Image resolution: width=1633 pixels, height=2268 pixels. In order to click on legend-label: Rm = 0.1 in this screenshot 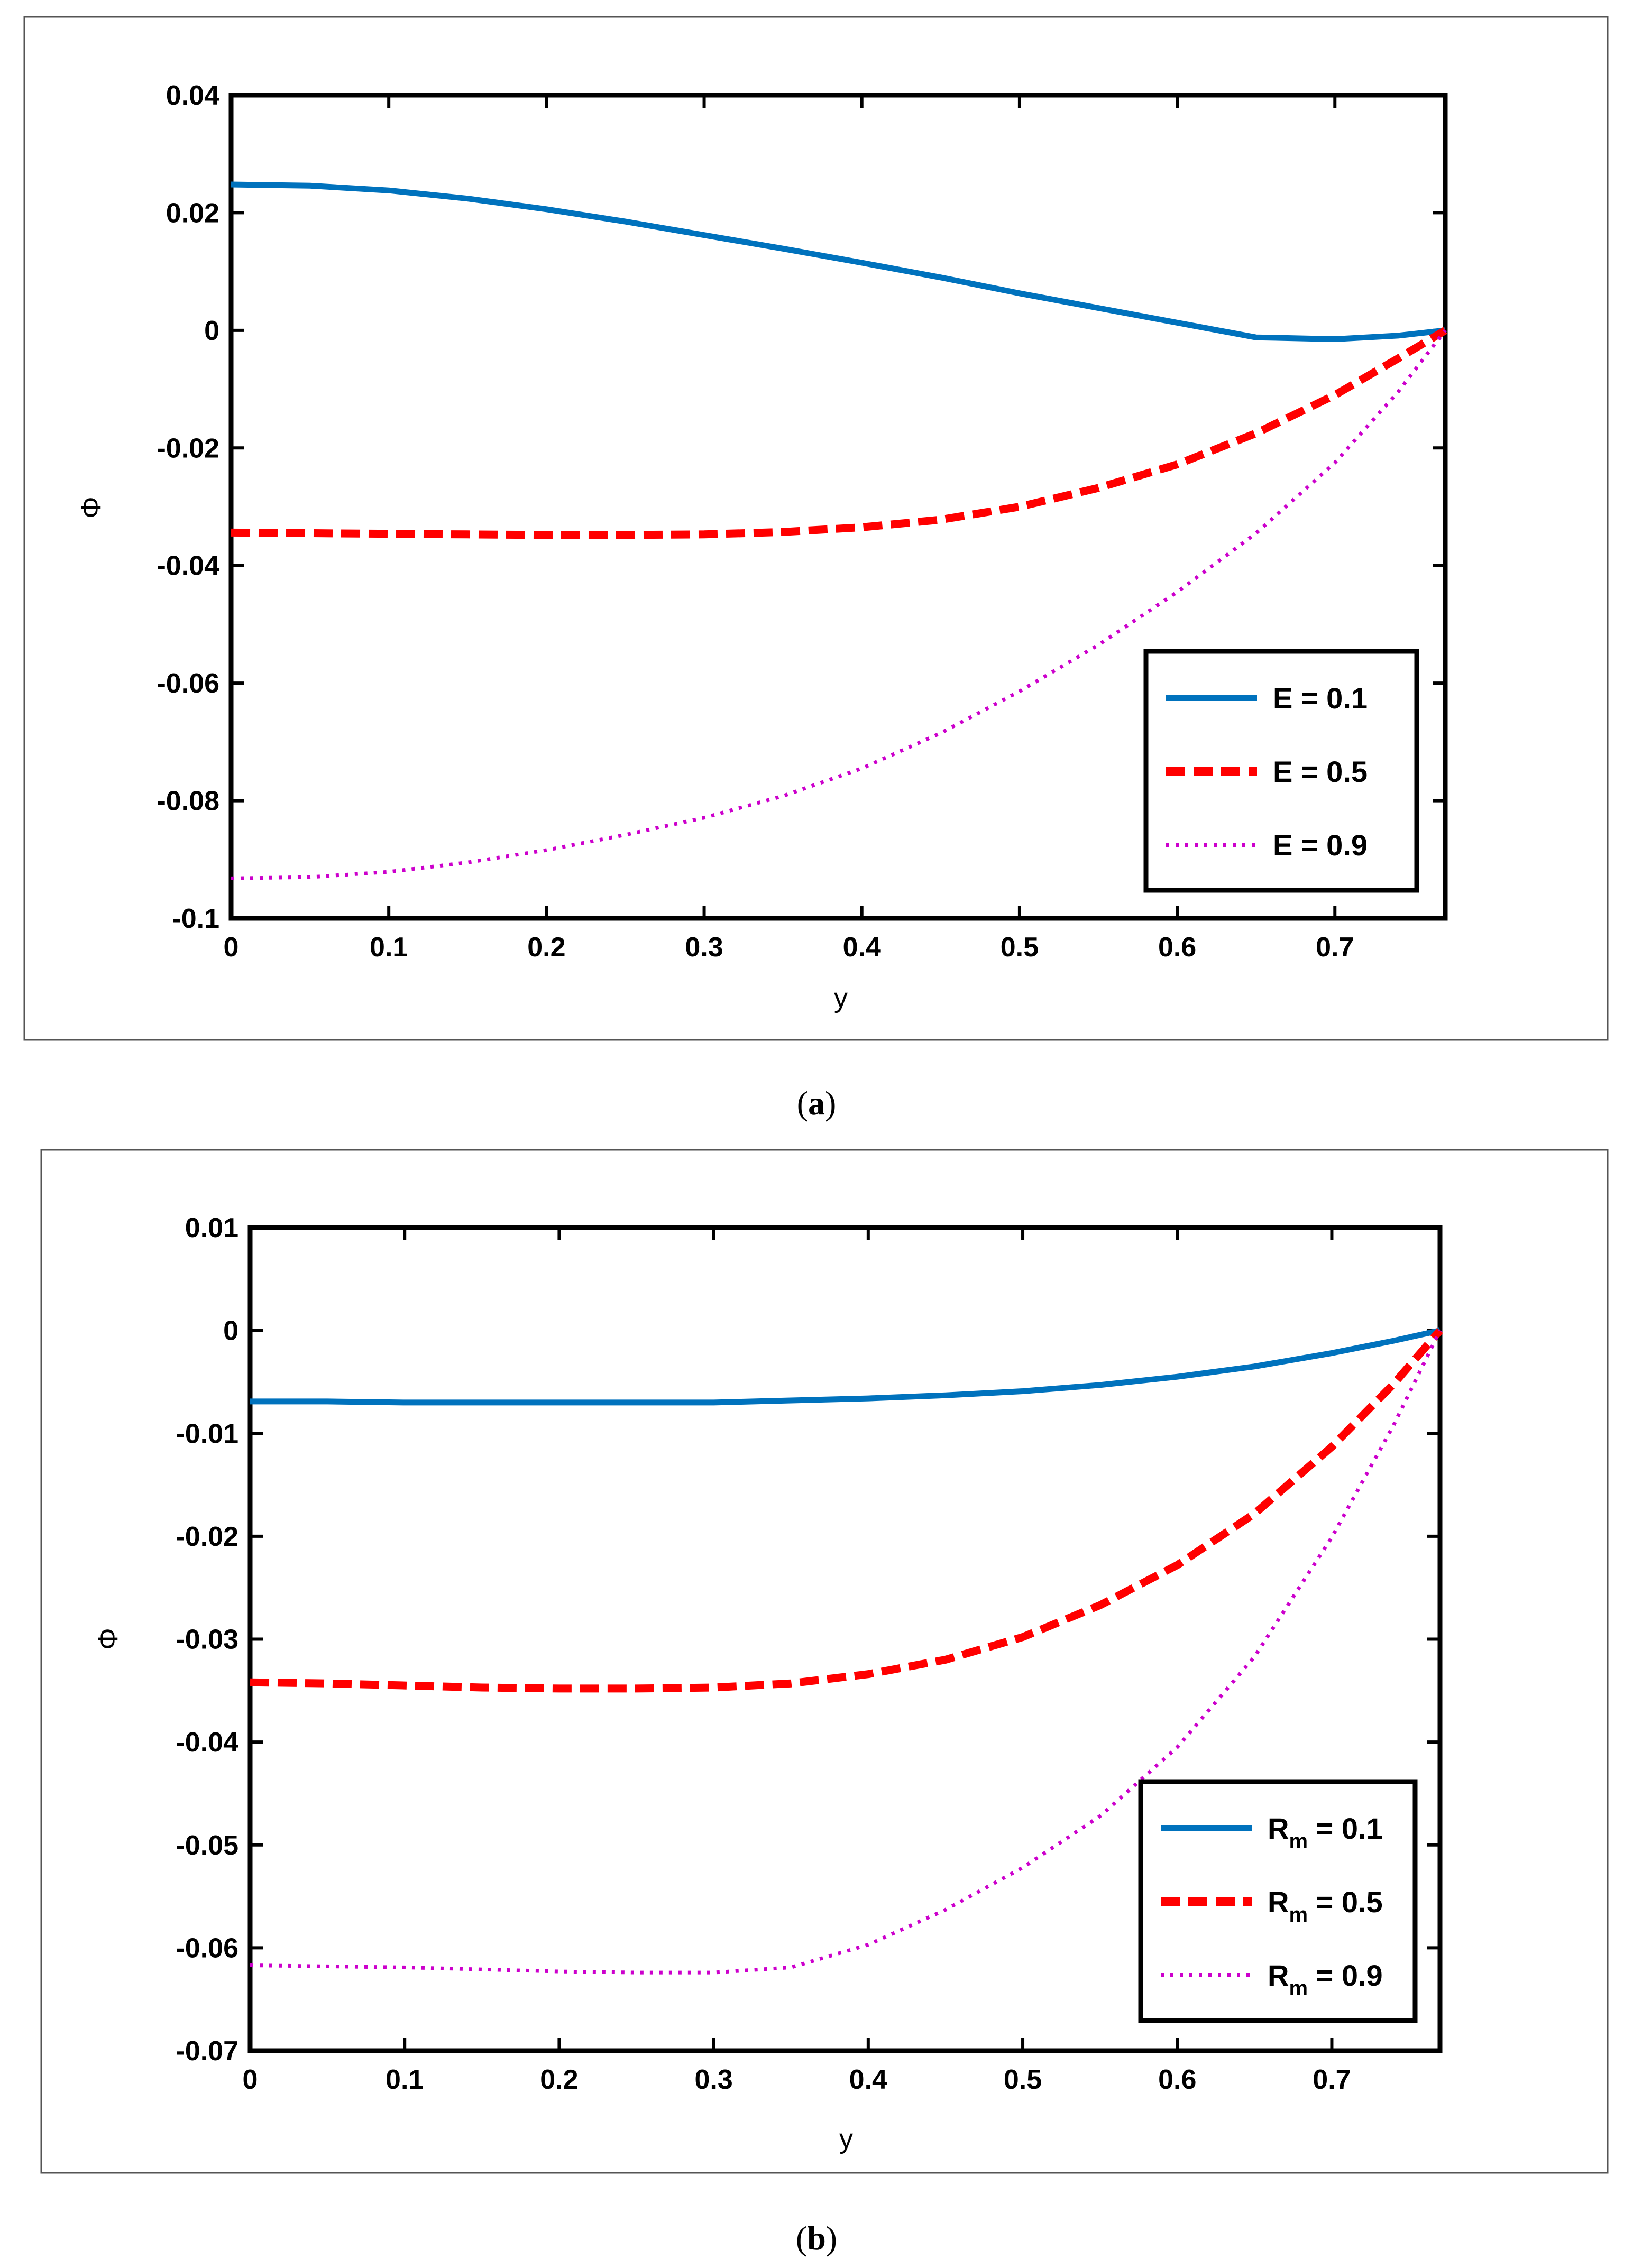, I will do `click(1325, 1833)`.